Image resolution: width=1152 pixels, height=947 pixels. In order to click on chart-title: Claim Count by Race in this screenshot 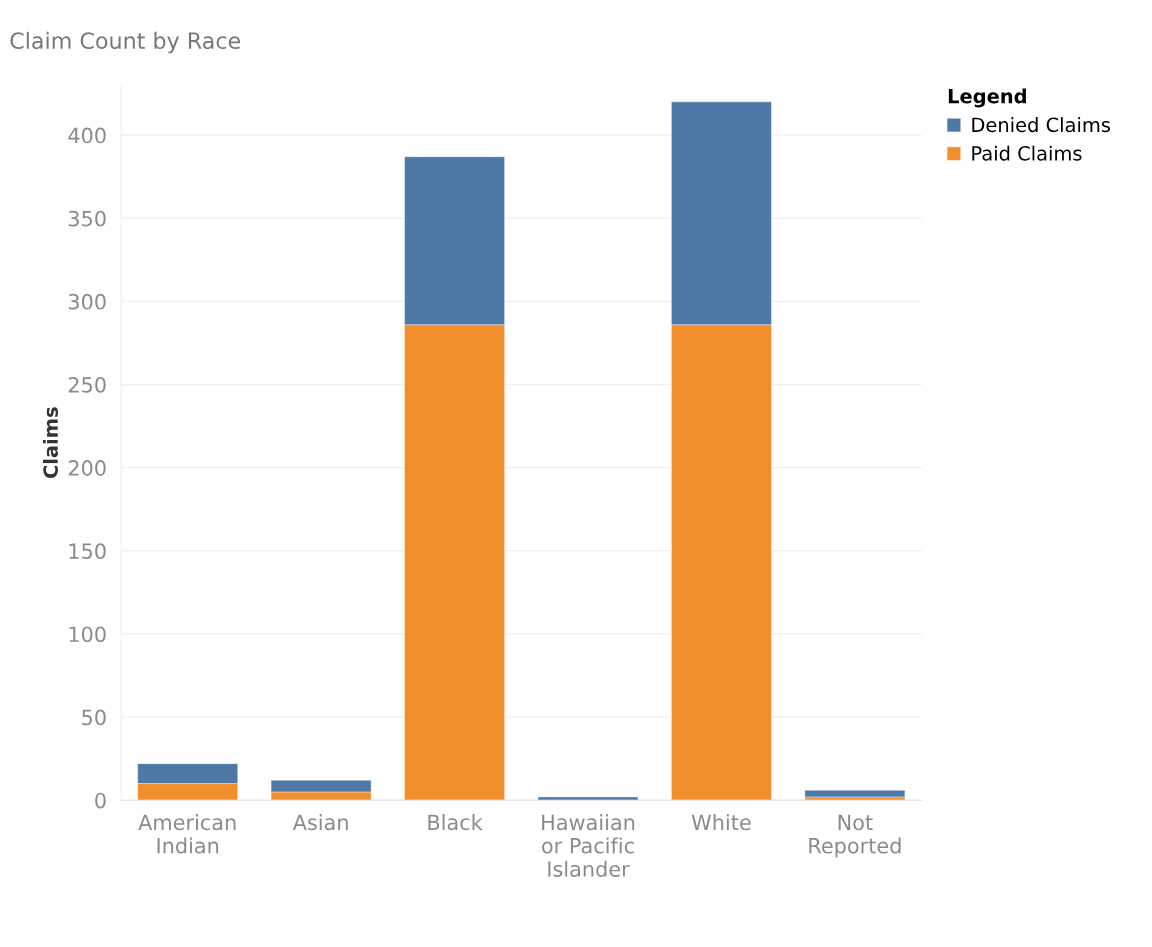, I will do `click(125, 42)`.